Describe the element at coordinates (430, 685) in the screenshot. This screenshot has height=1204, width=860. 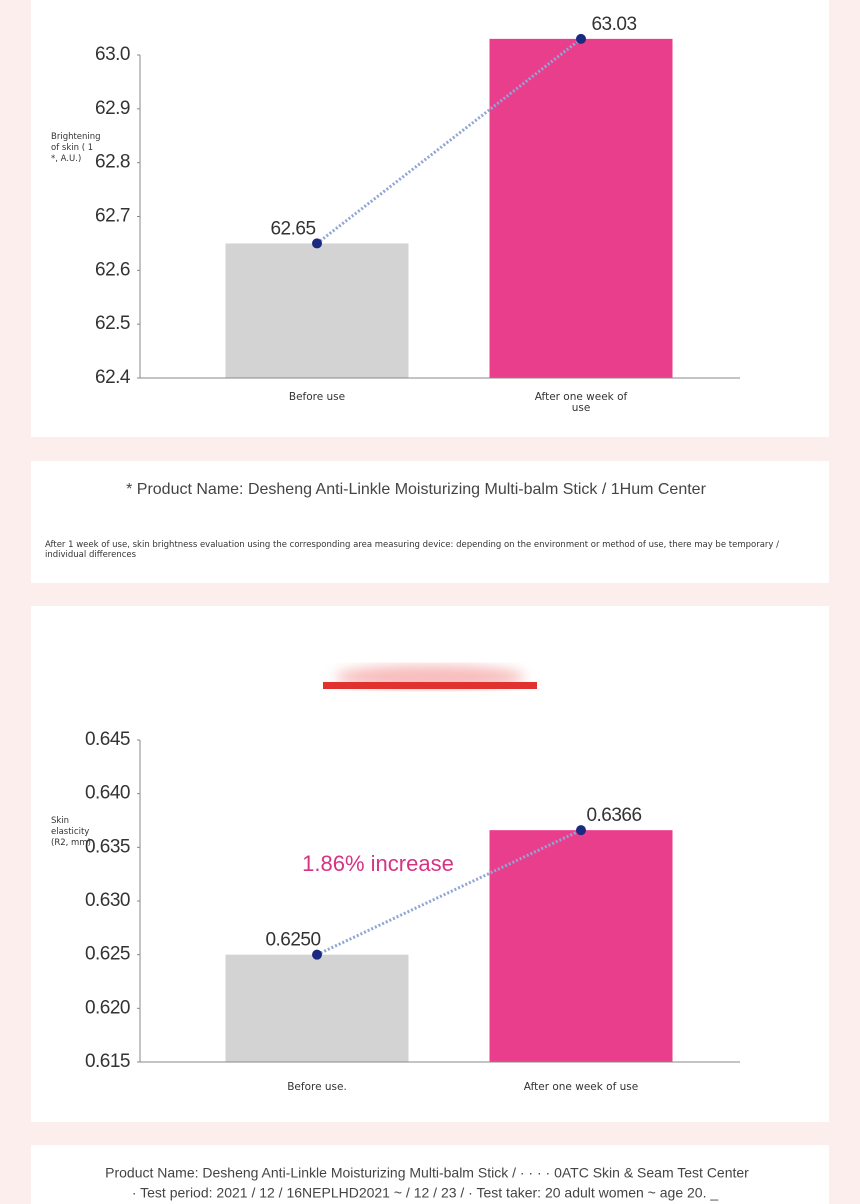
I see `divider` at that location.